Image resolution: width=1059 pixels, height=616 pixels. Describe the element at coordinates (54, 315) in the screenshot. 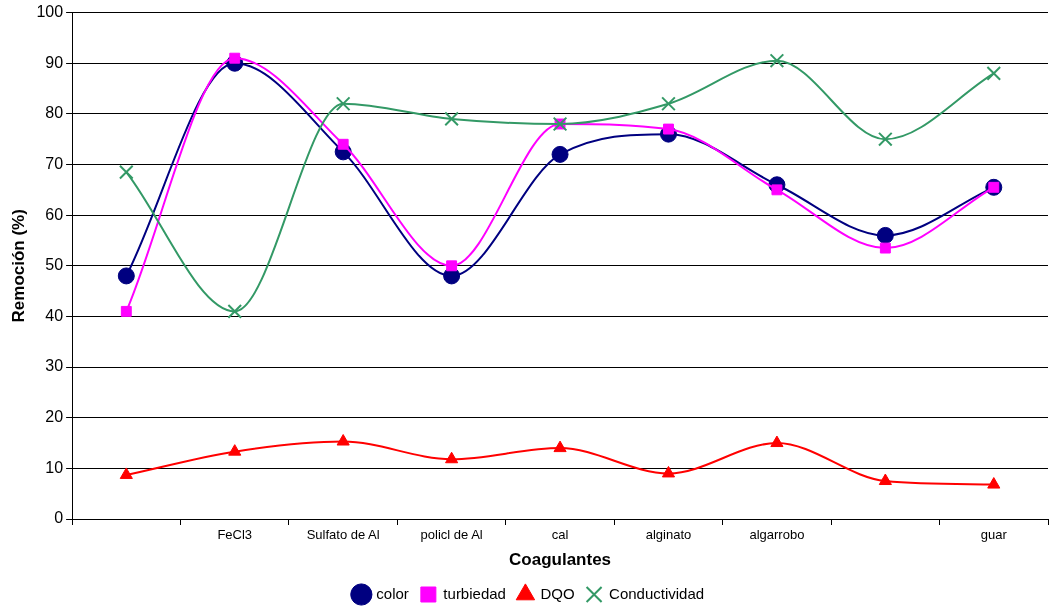

I see `y-tick-label: 40` at that location.